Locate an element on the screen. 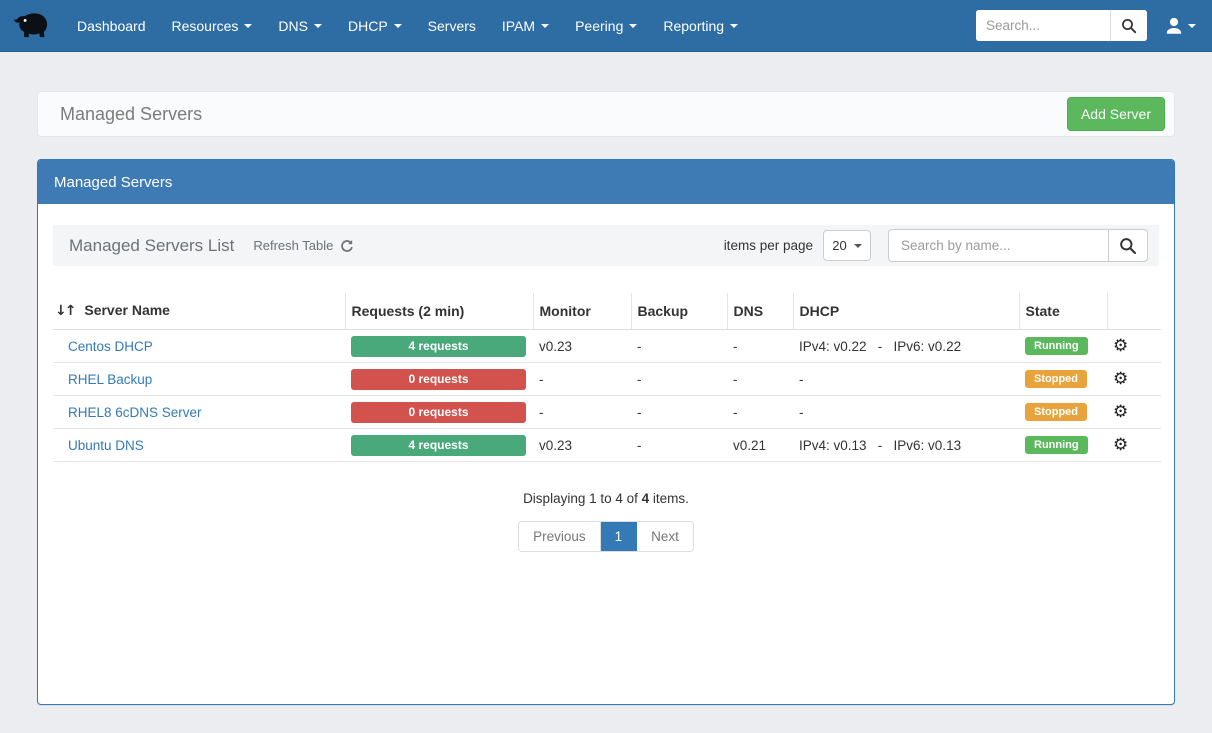 The height and width of the screenshot is (733, 1212). user-menu is located at coordinates (1180, 26).